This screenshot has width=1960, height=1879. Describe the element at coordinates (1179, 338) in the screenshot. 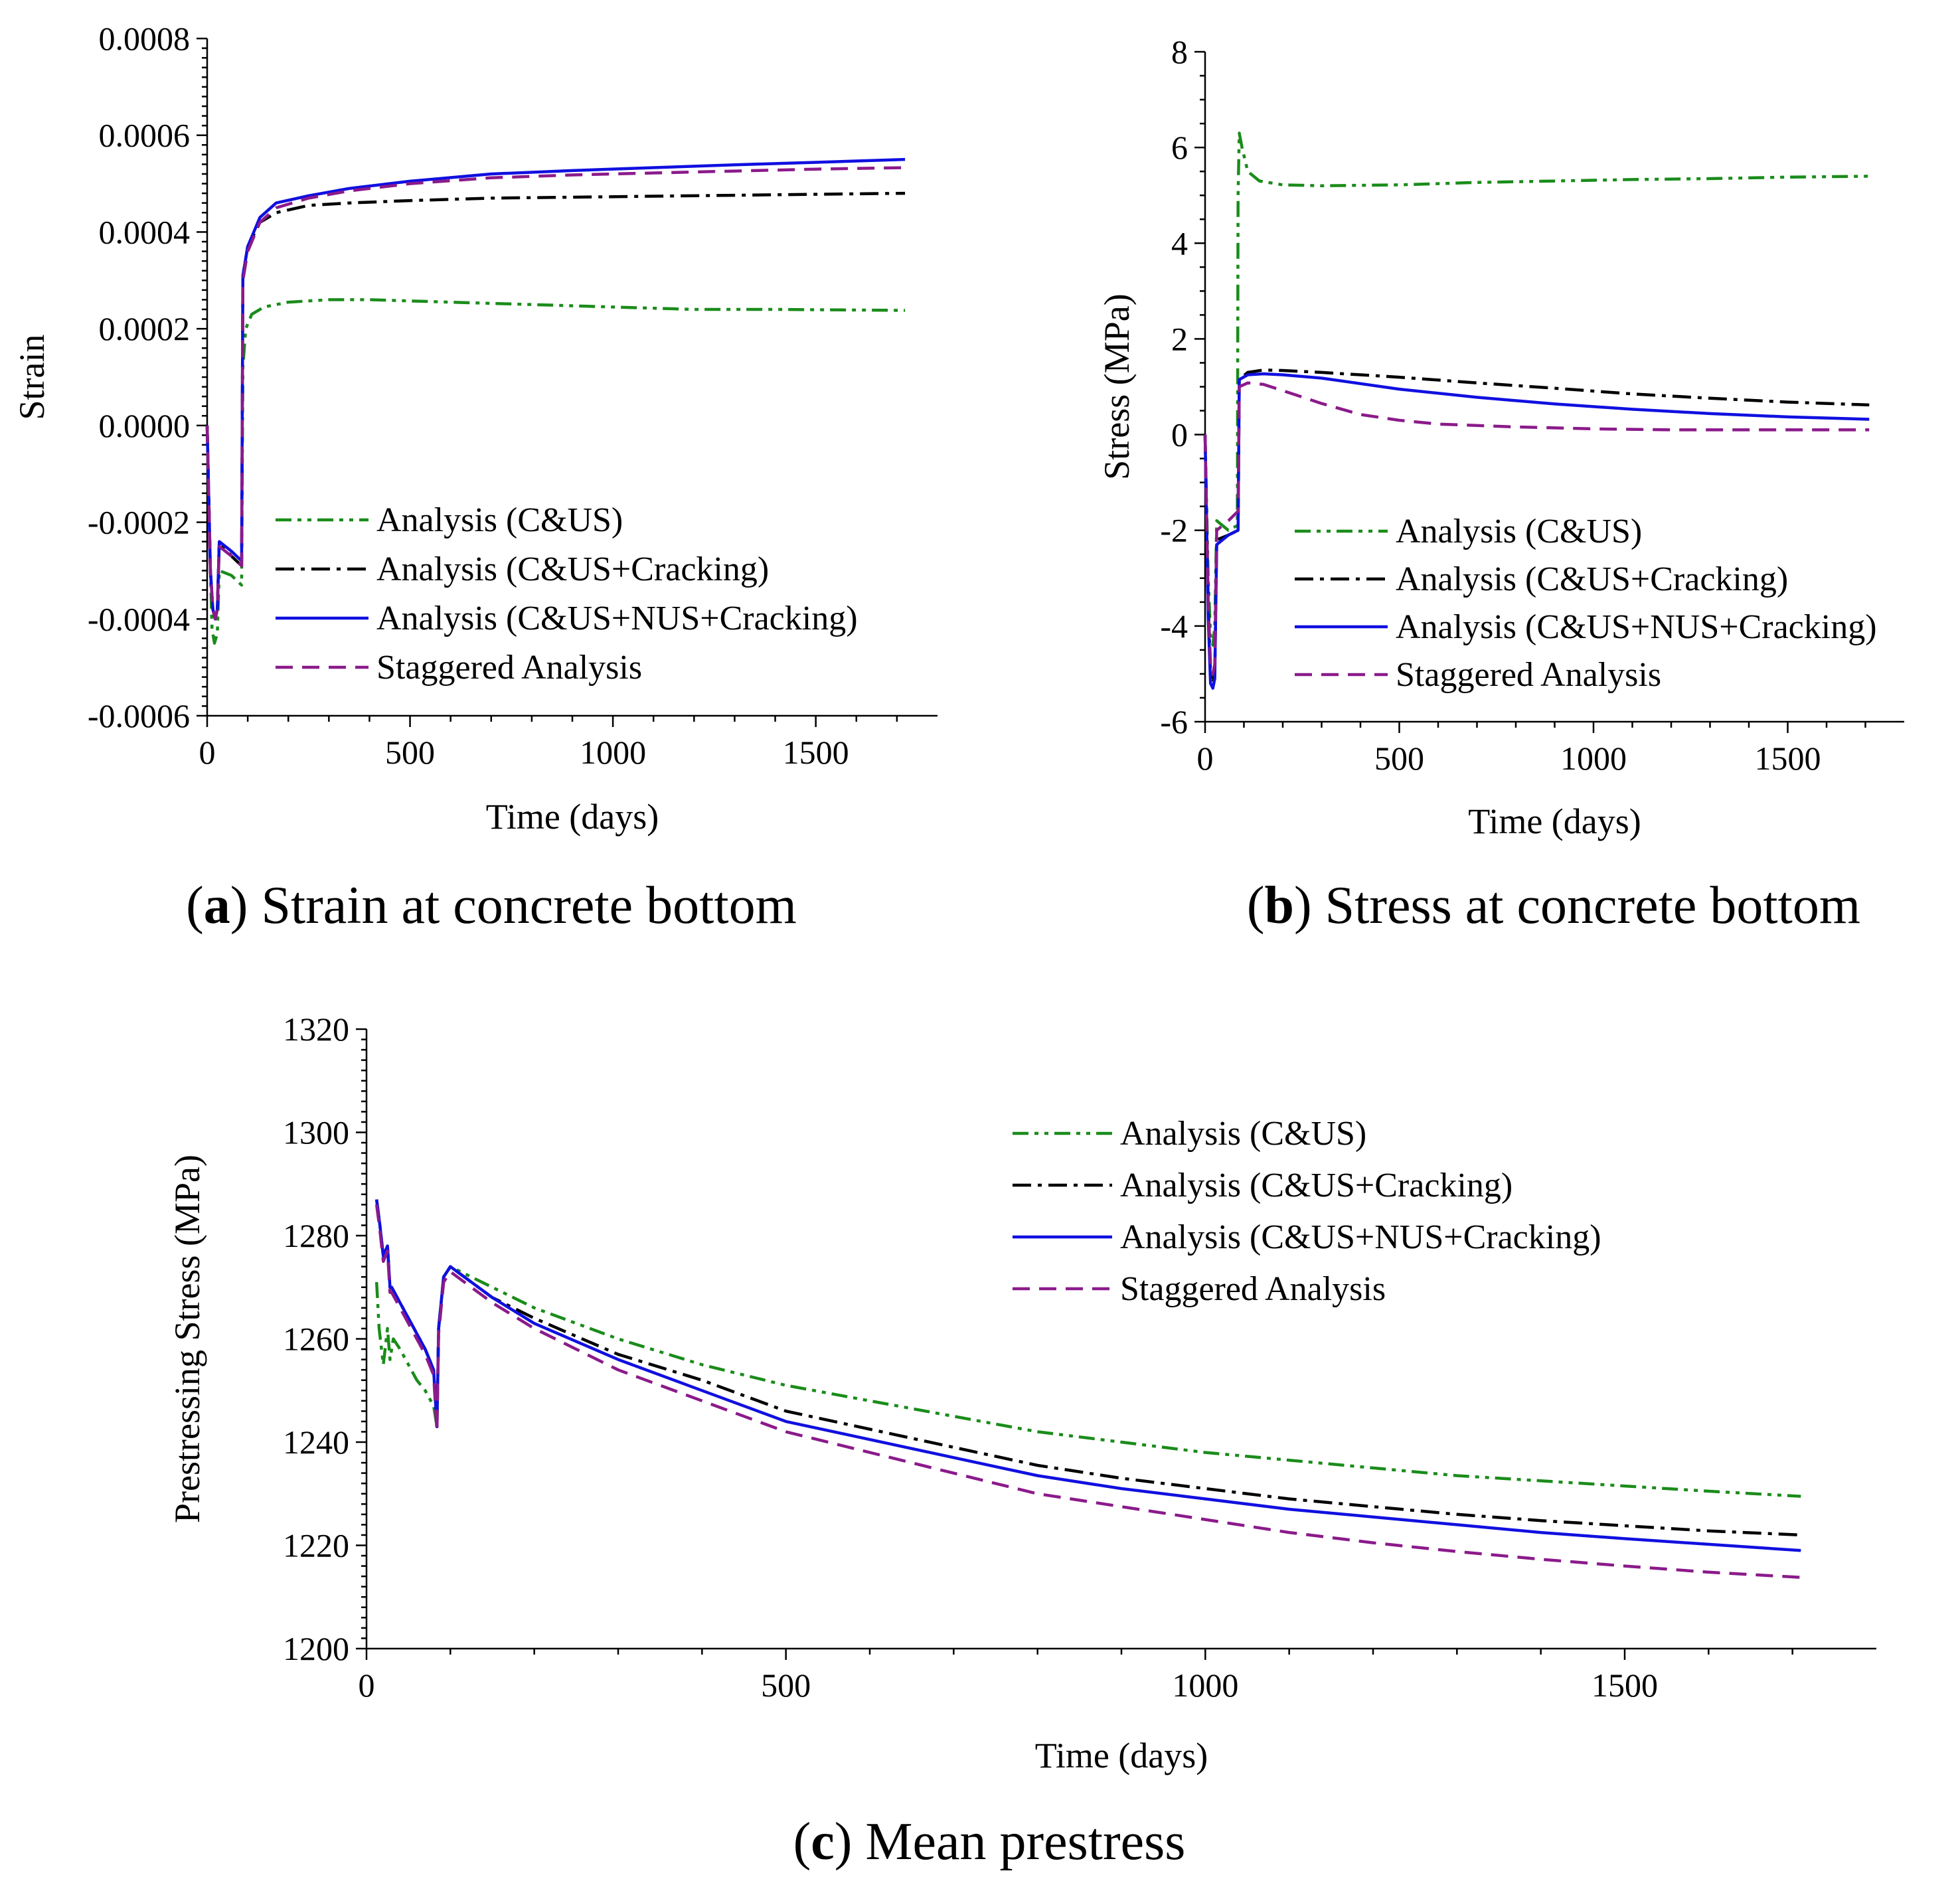

I see `y-tick-label: 2` at that location.